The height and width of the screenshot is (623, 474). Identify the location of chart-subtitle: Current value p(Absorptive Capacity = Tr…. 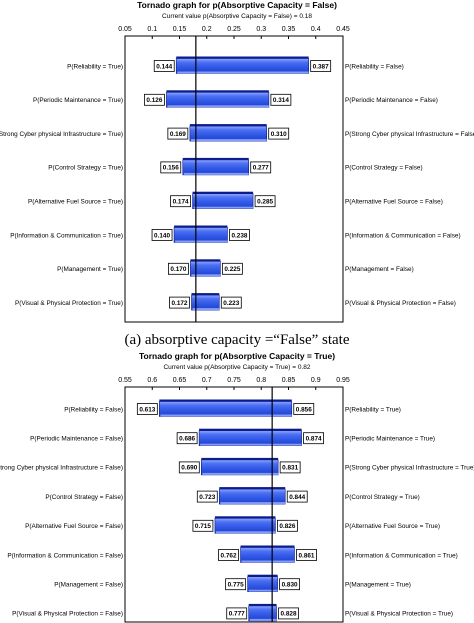
(236, 367).